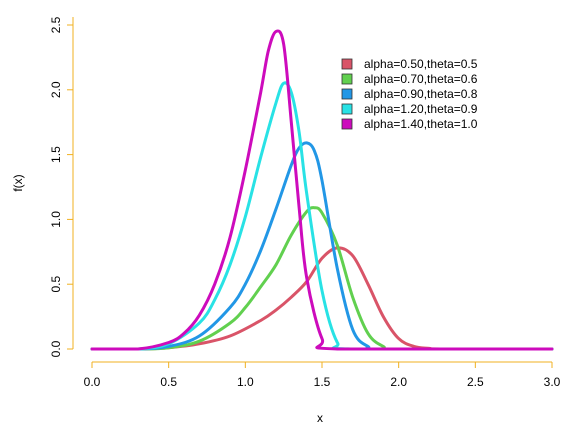  What do you see at coordinates (56, 348) in the screenshot?
I see `y-tick-label: 0.0` at bounding box center [56, 348].